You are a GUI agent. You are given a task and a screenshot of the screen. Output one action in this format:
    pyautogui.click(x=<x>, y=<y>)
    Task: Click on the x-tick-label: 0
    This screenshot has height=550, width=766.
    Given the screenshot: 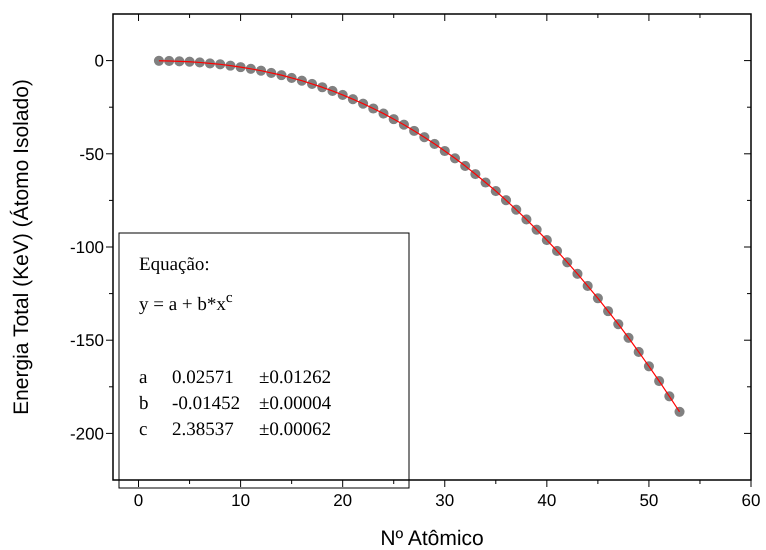 What is the action you would take?
    pyautogui.click(x=139, y=500)
    